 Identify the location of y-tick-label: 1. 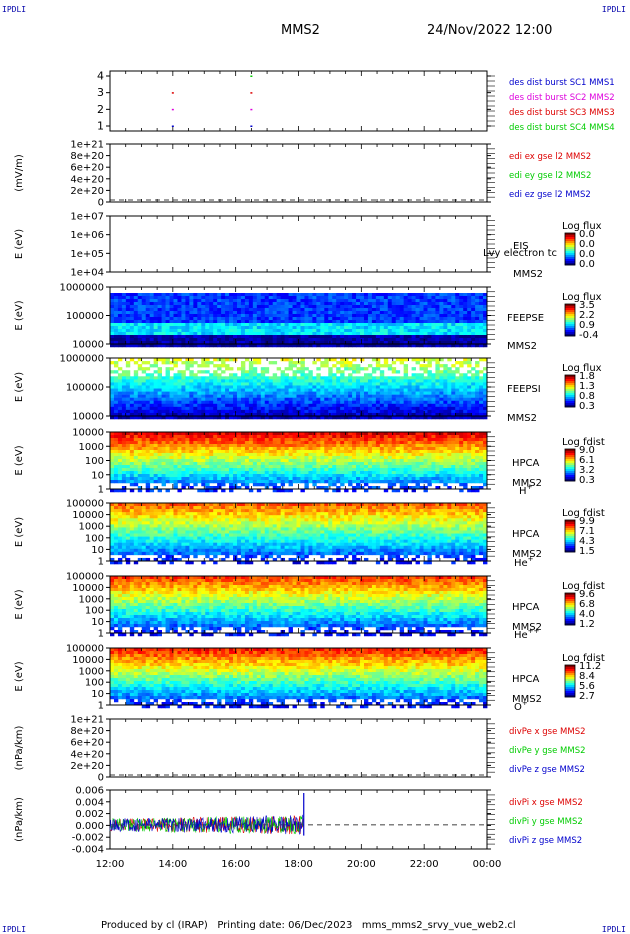
(100, 126).